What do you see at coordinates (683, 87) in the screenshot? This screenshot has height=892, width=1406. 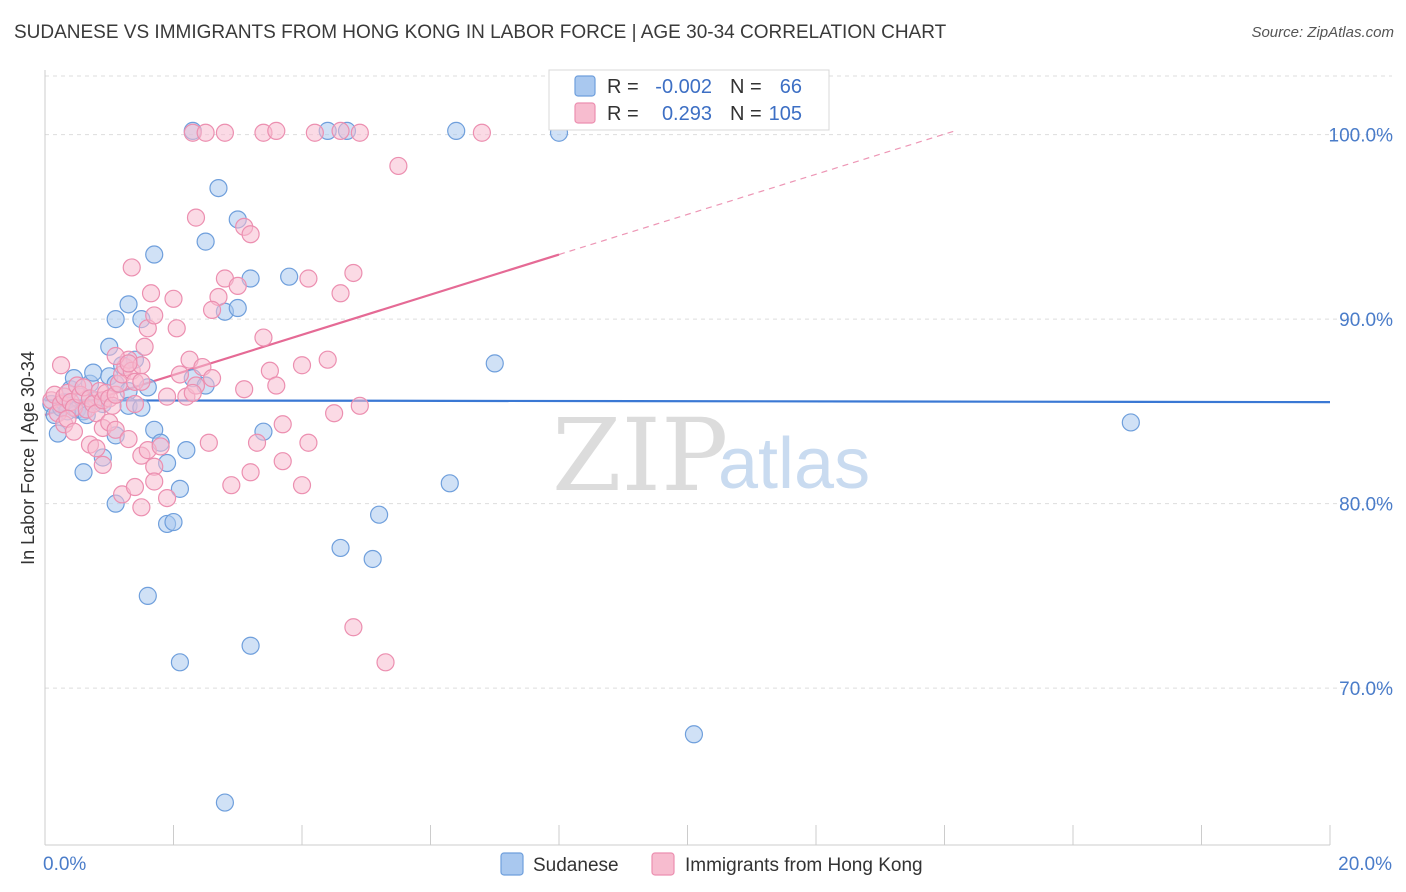 I see `legend-r-value-sudanese: -0.002` at bounding box center [683, 87].